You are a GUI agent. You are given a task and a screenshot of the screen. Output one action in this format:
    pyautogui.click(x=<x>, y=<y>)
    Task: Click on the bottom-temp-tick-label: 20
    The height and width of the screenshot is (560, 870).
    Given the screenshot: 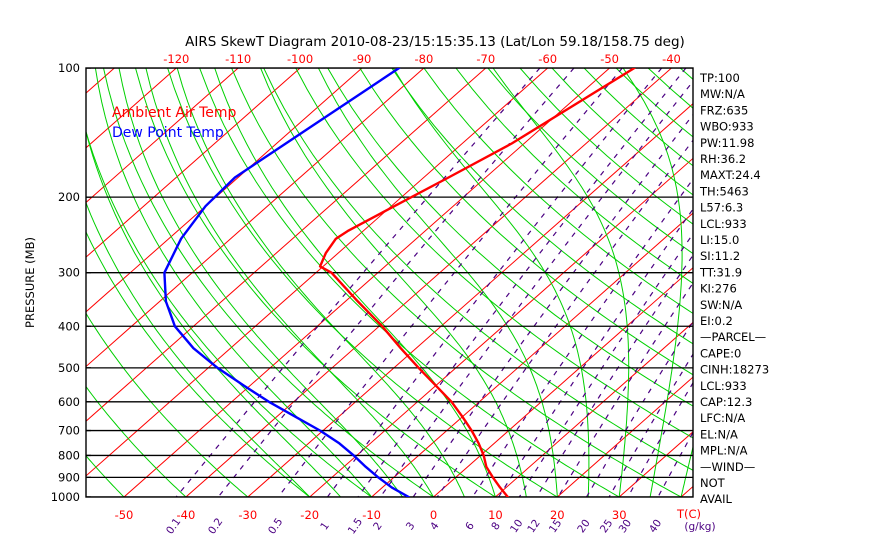 What is the action you would take?
    pyautogui.click(x=557, y=515)
    